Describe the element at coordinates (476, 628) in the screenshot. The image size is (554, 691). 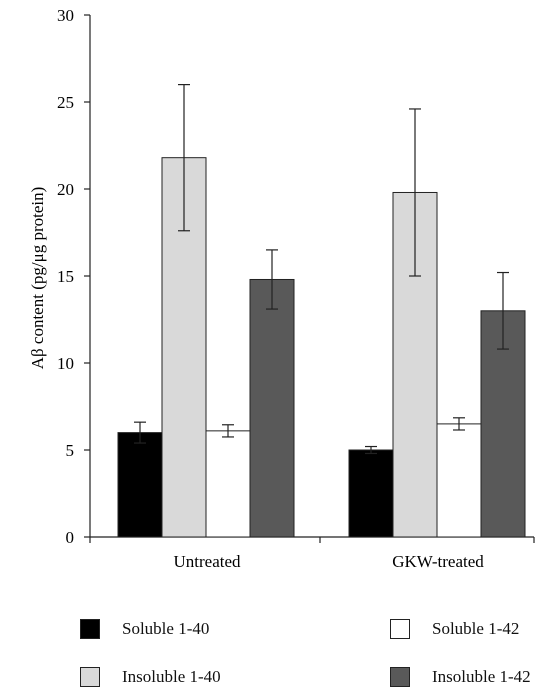
I see `legend-label-soluble-1-42: Soluble 1-42` at that location.